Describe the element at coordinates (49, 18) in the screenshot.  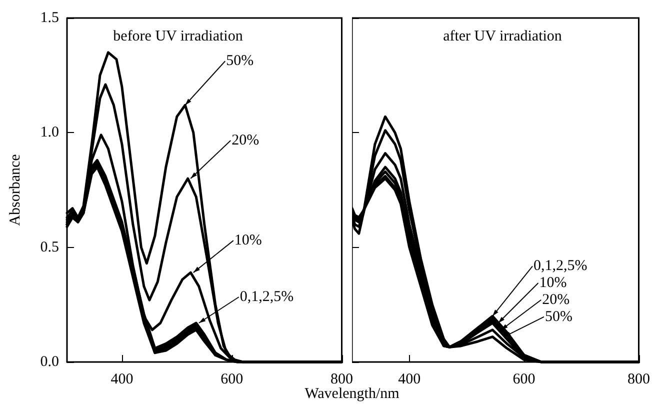
I see `y-tick-label: 1.5` at that location.